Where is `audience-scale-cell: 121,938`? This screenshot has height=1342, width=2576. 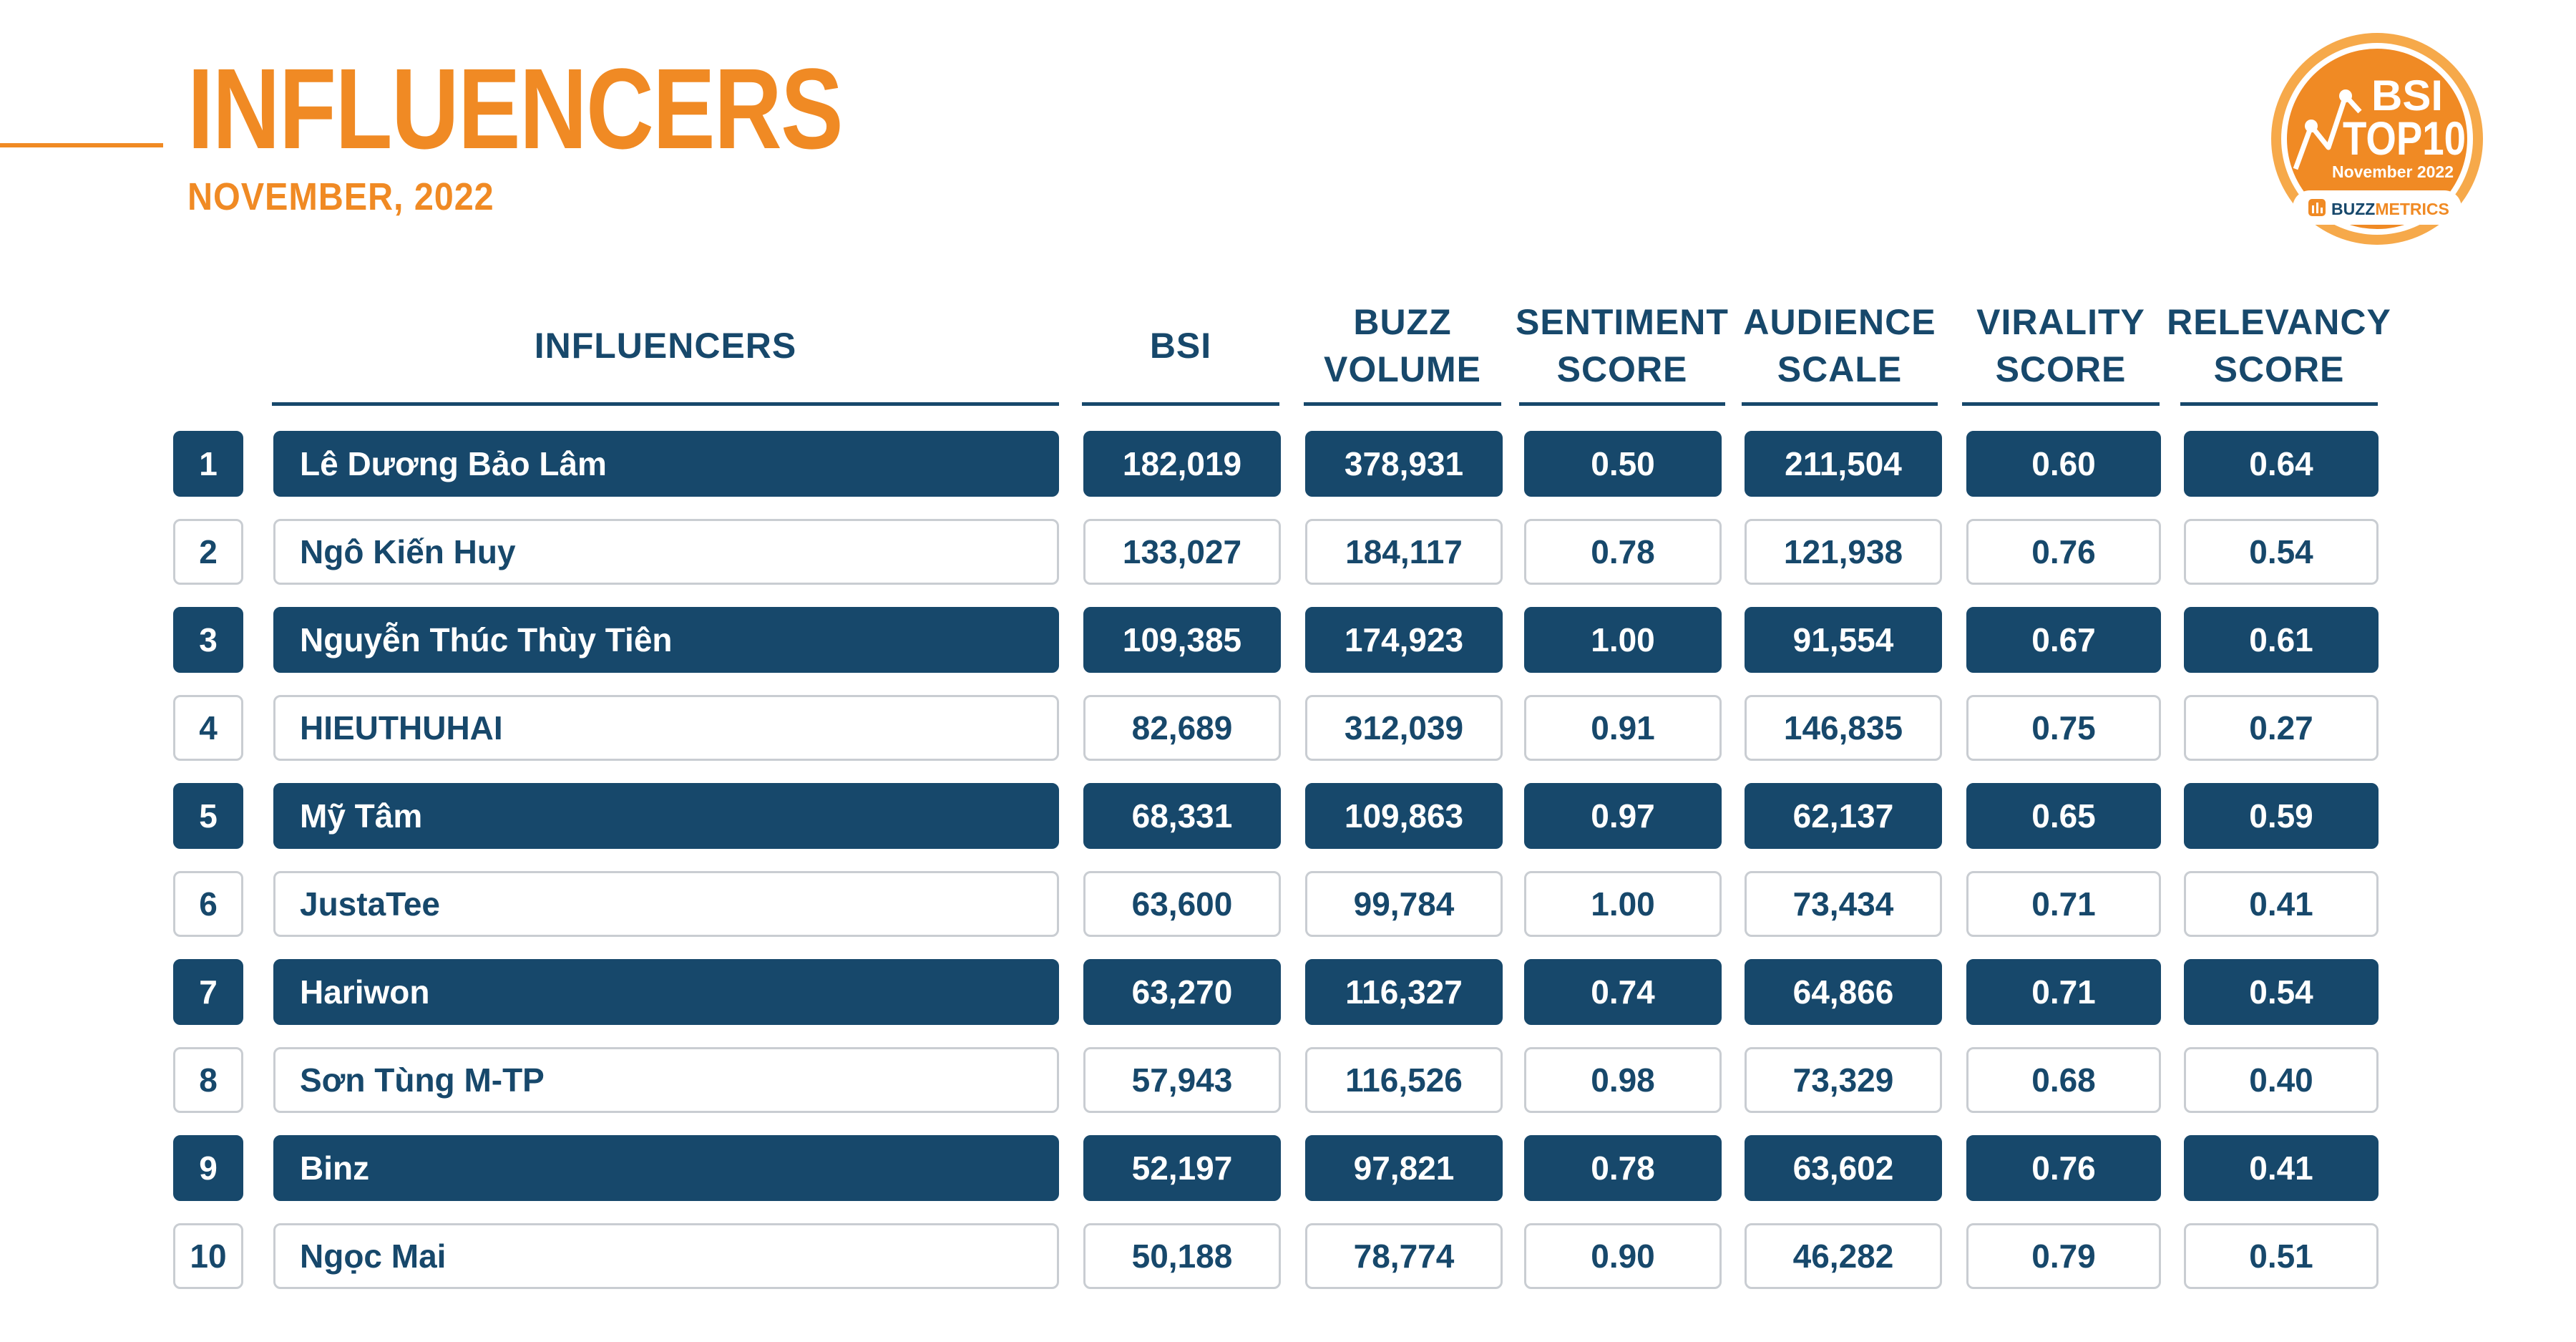 audience-scale-cell: 121,938 is located at coordinates (1843, 552).